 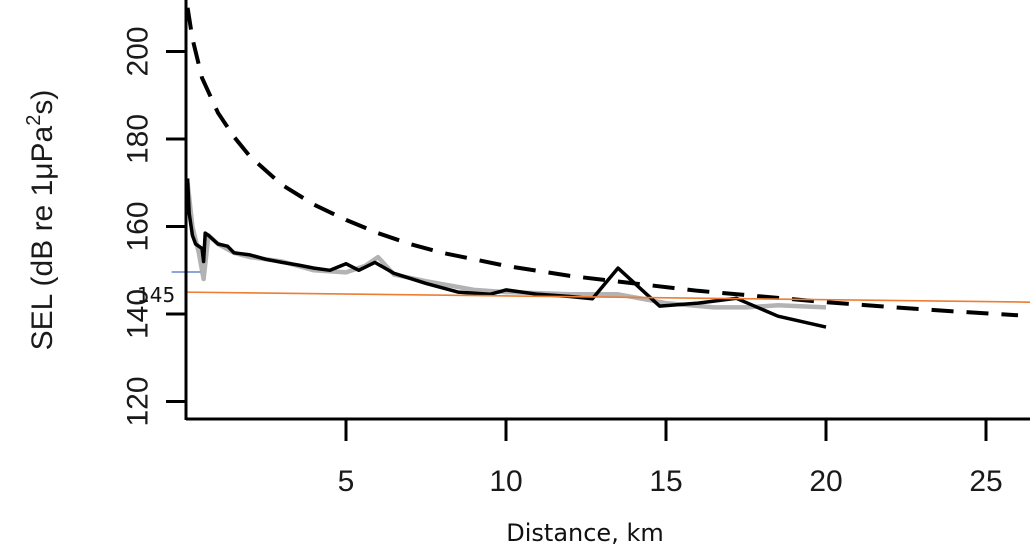 What do you see at coordinates (138, 314) in the screenshot?
I see `y-tick-label: 140` at bounding box center [138, 314].